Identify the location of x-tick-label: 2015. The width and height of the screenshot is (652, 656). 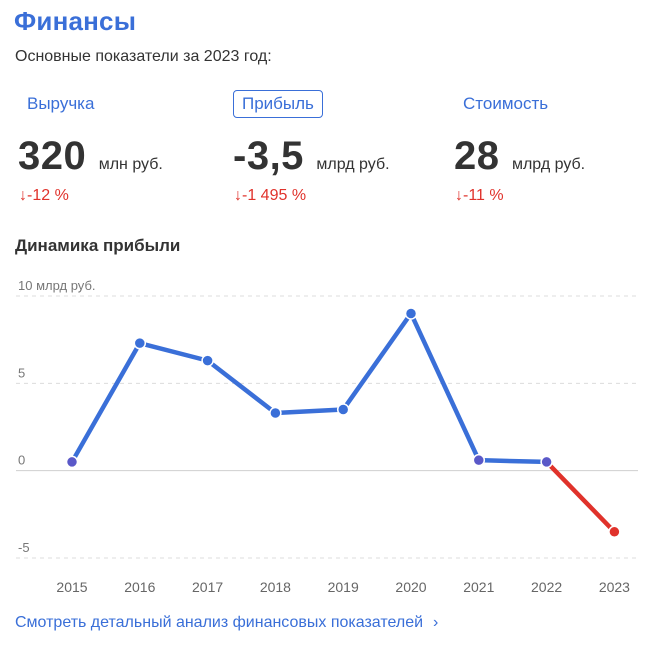
(71, 587).